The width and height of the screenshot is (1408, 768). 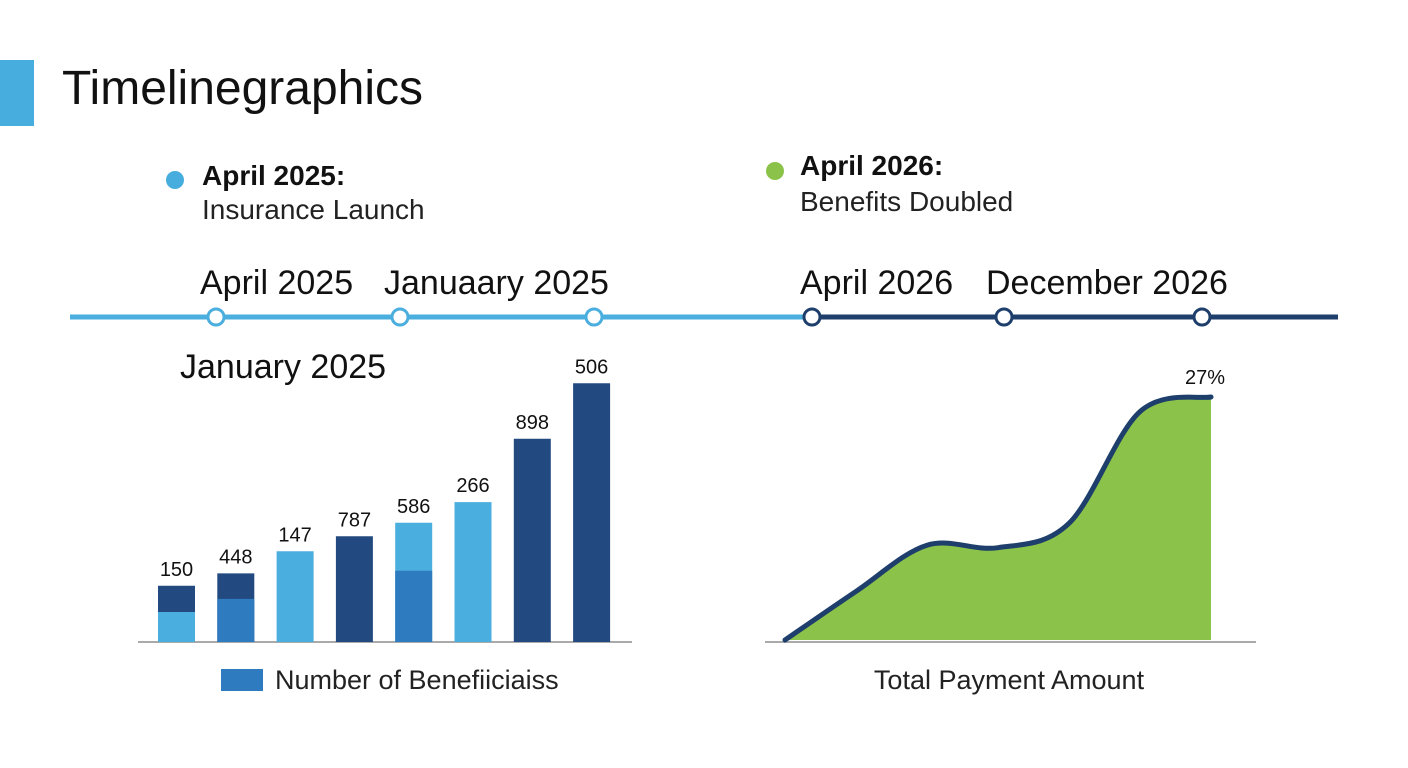 I want to click on bar-data-label: 448, so click(x=235, y=557).